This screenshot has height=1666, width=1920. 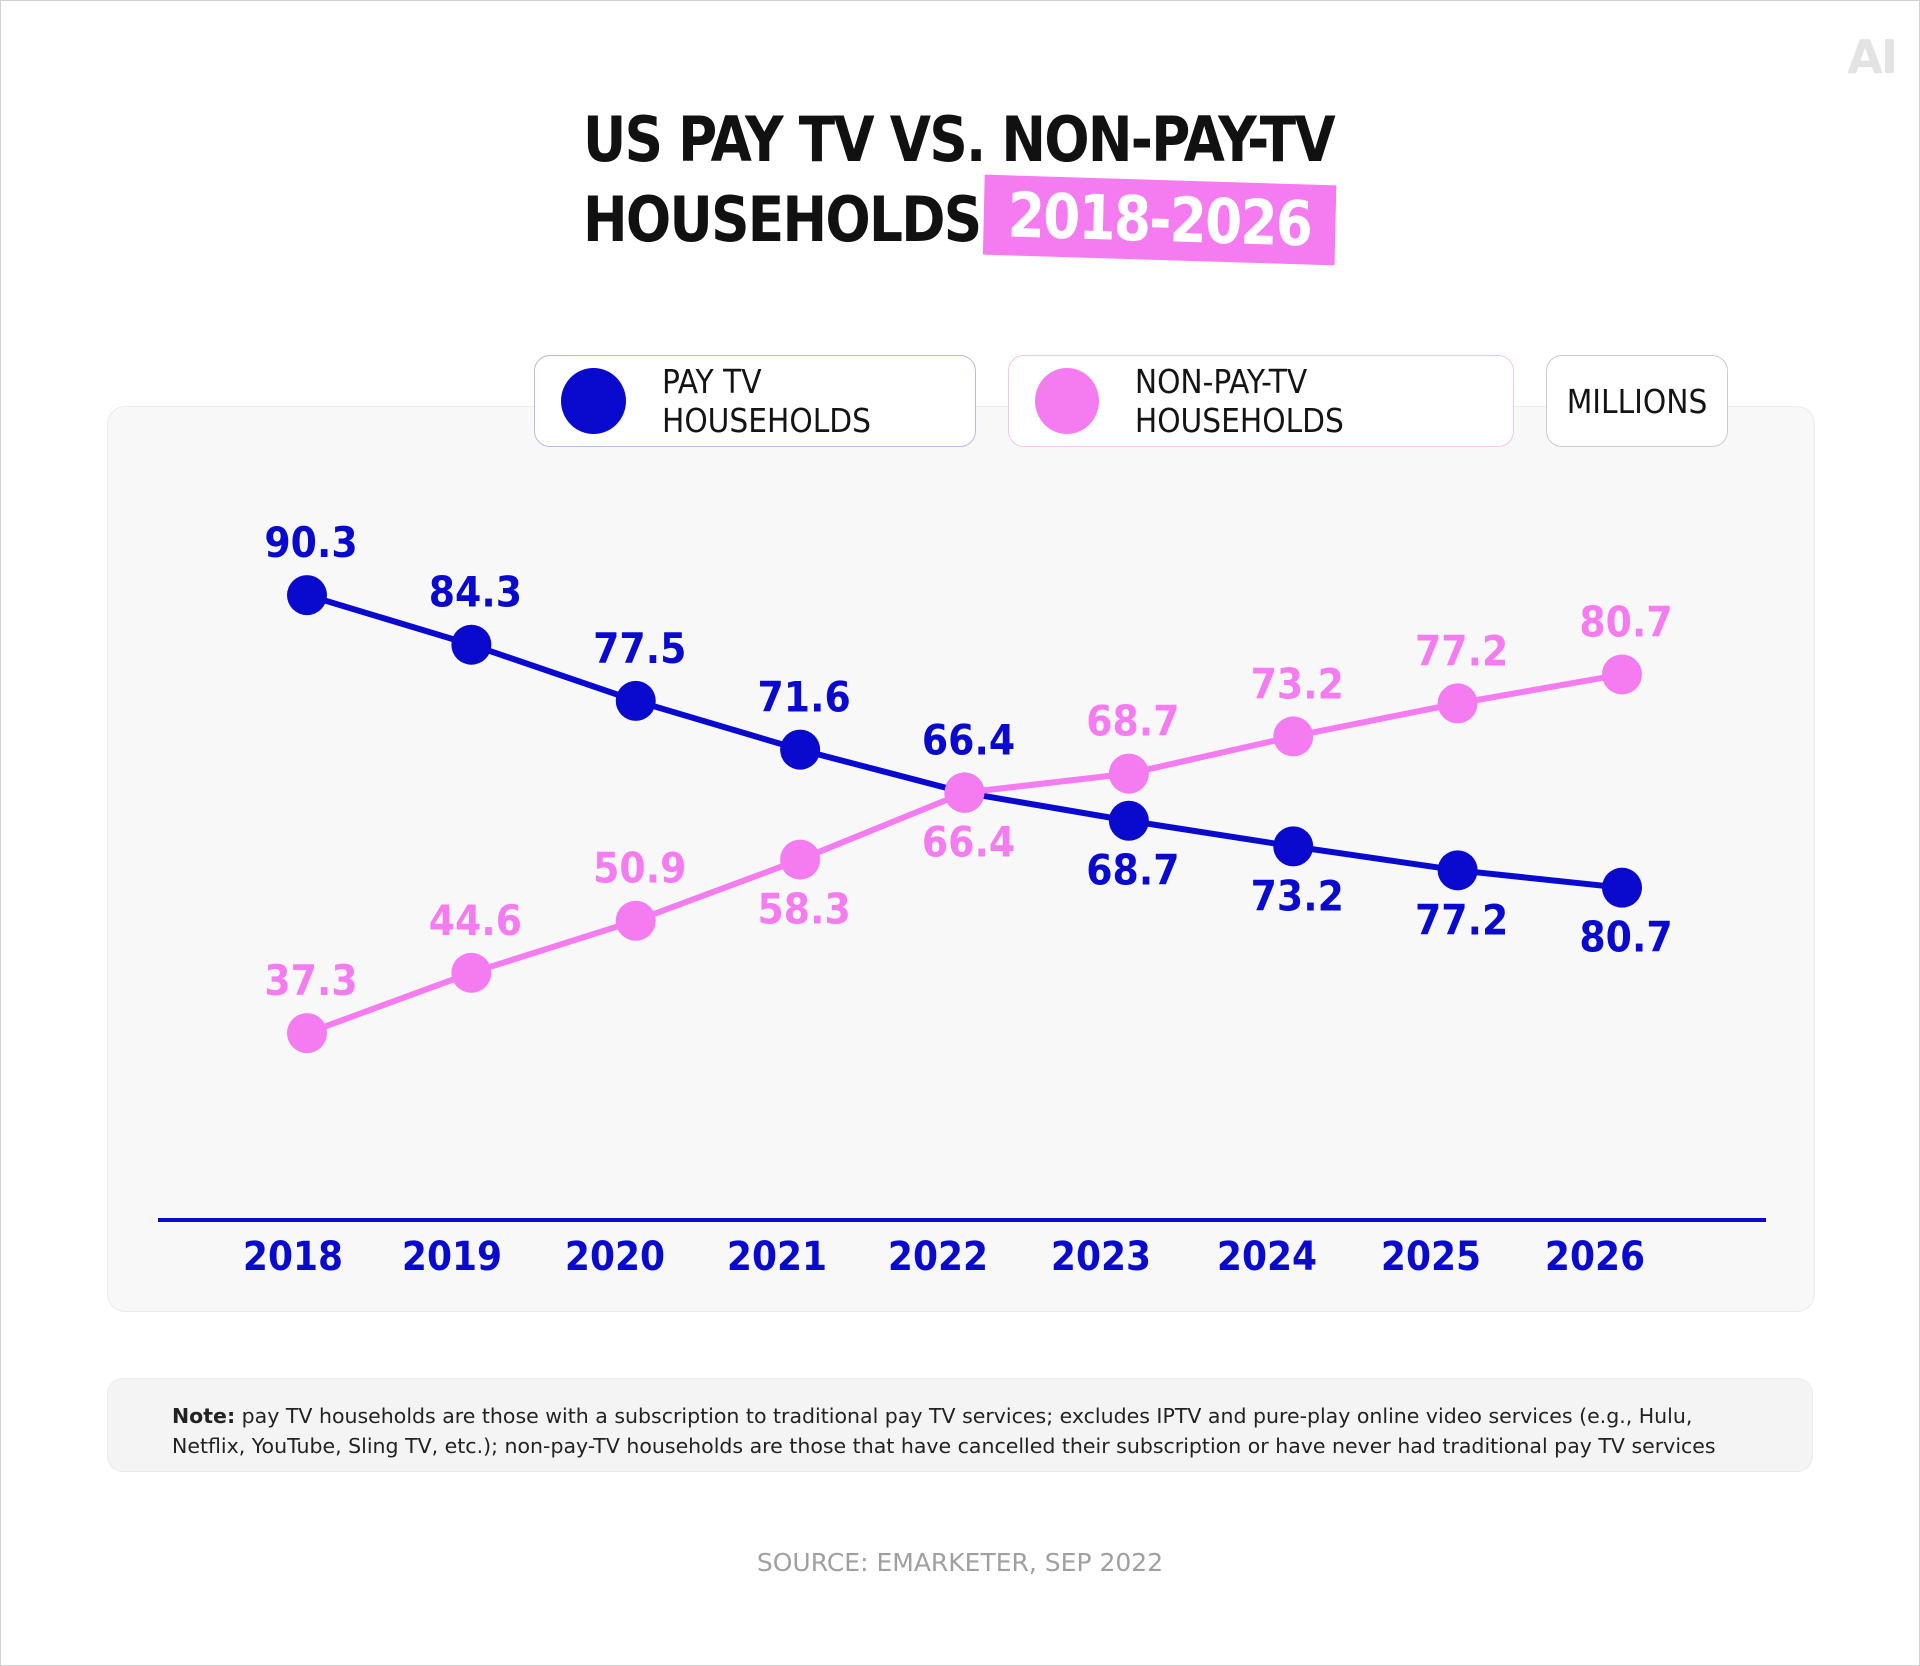 I want to click on non-pay-tv-data-label: 80.7, so click(x=1625, y=621).